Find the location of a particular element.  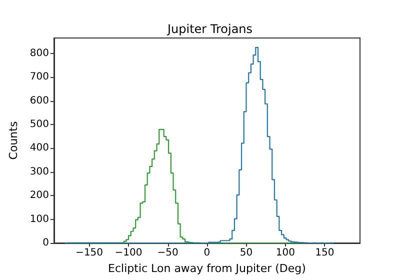

y-tick-label: 100 is located at coordinates (39, 219).